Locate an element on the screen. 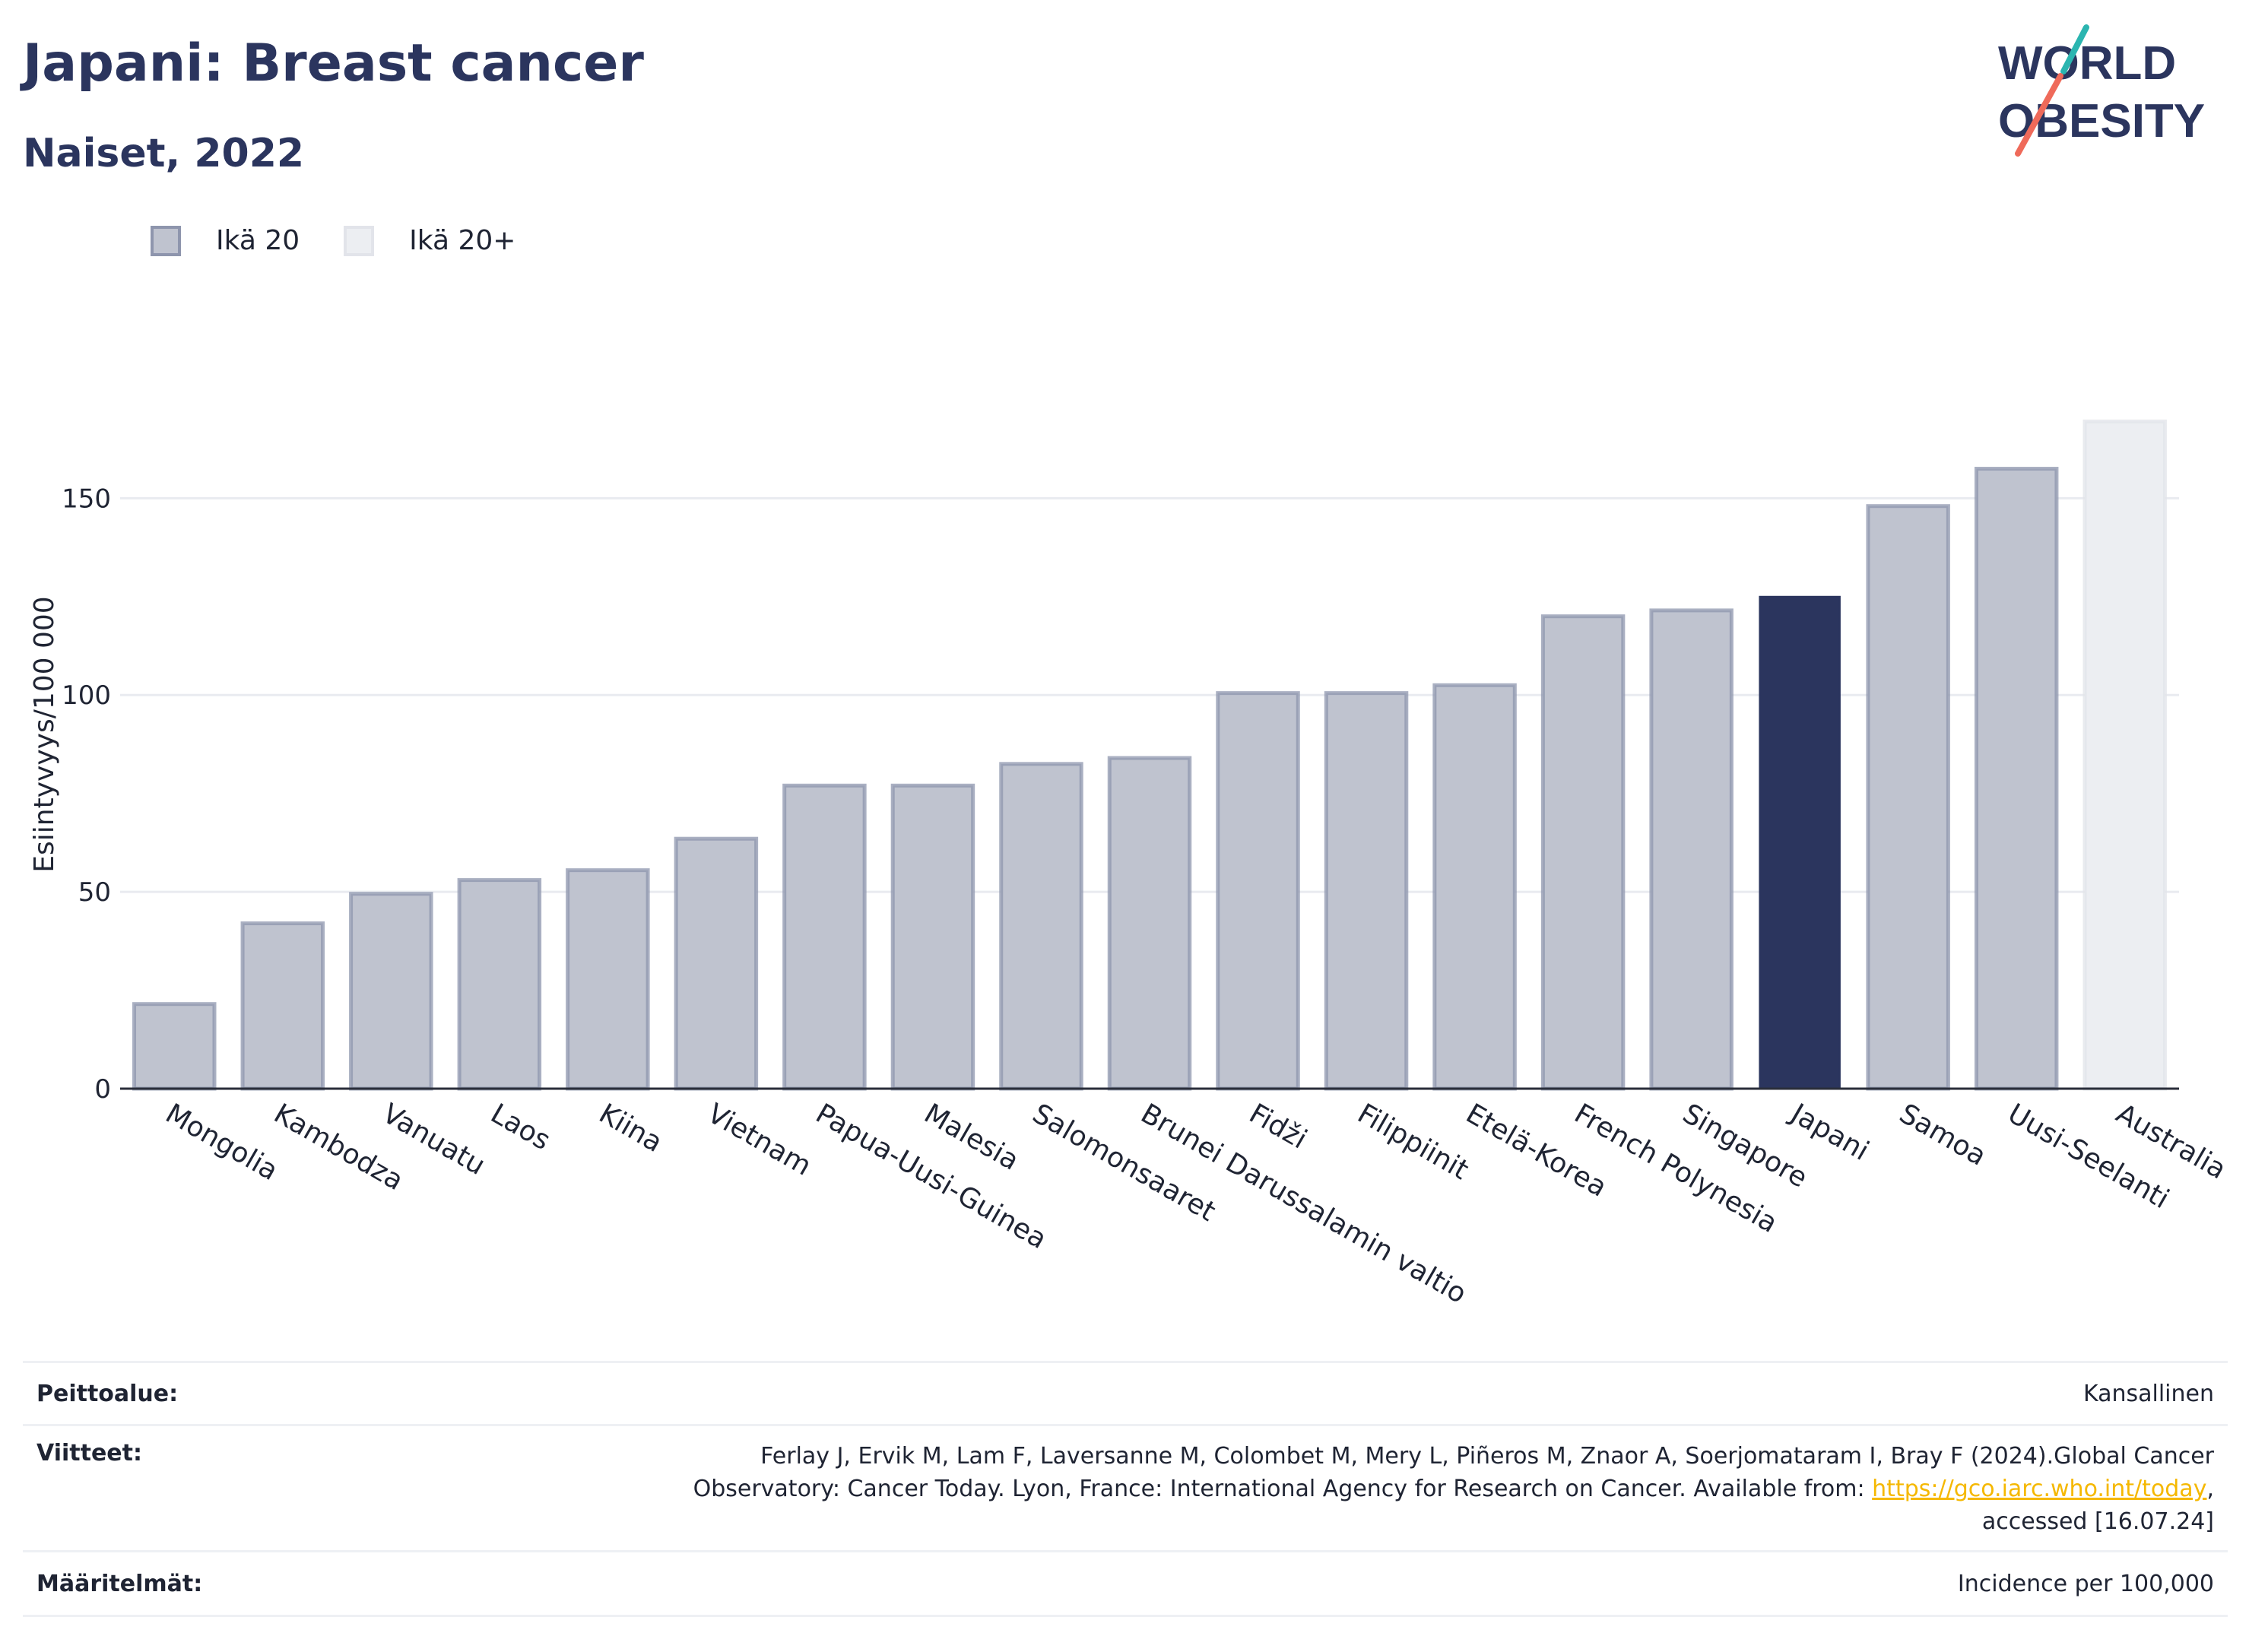 The height and width of the screenshot is (1652, 2249). chart-subtitle: Naiset, 2022 is located at coordinates (164, 153).